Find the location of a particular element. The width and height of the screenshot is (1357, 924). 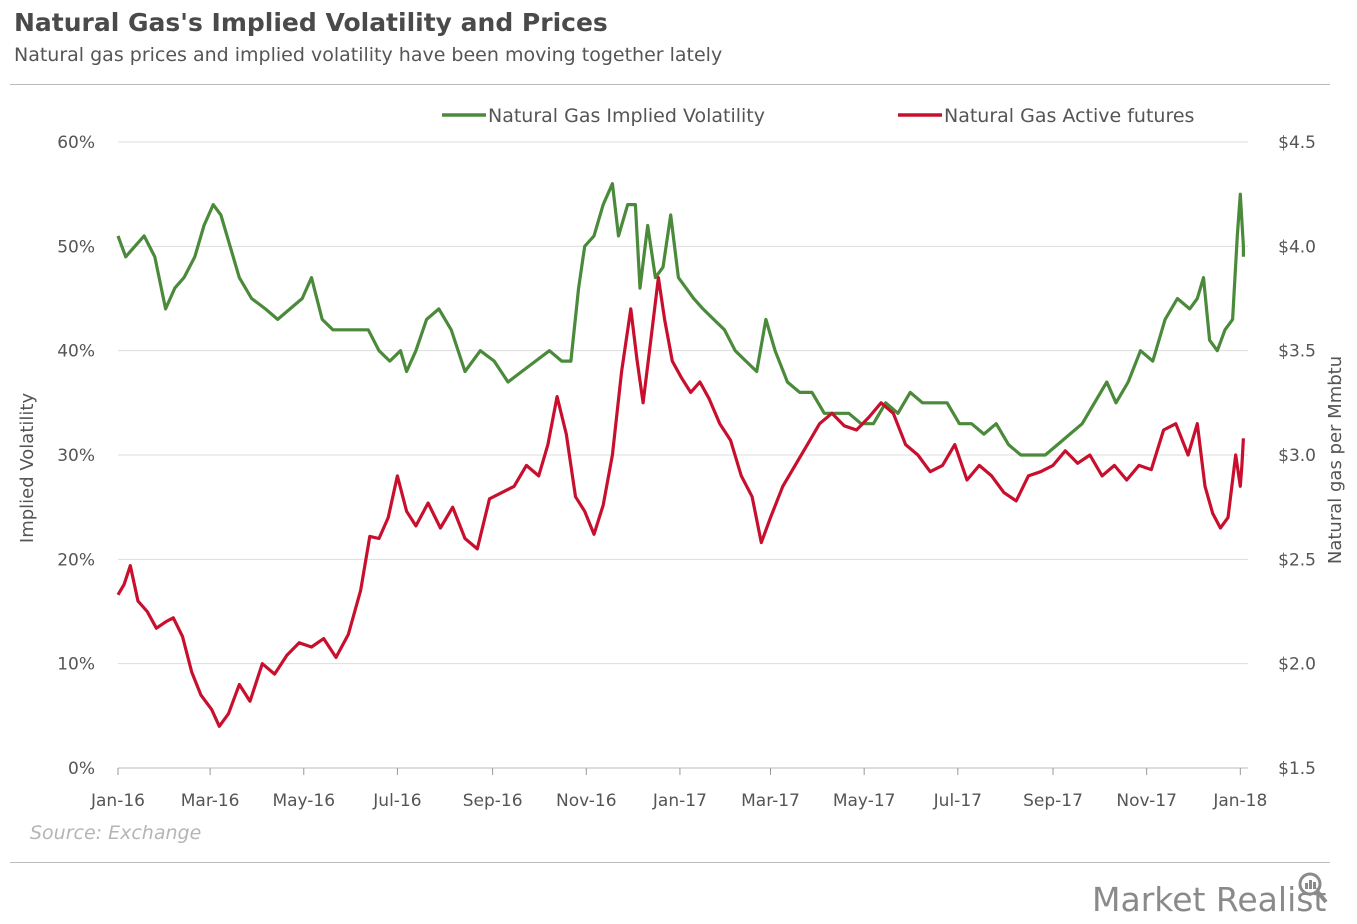

y-right-tick-label: $1.5 is located at coordinates (1297, 769).